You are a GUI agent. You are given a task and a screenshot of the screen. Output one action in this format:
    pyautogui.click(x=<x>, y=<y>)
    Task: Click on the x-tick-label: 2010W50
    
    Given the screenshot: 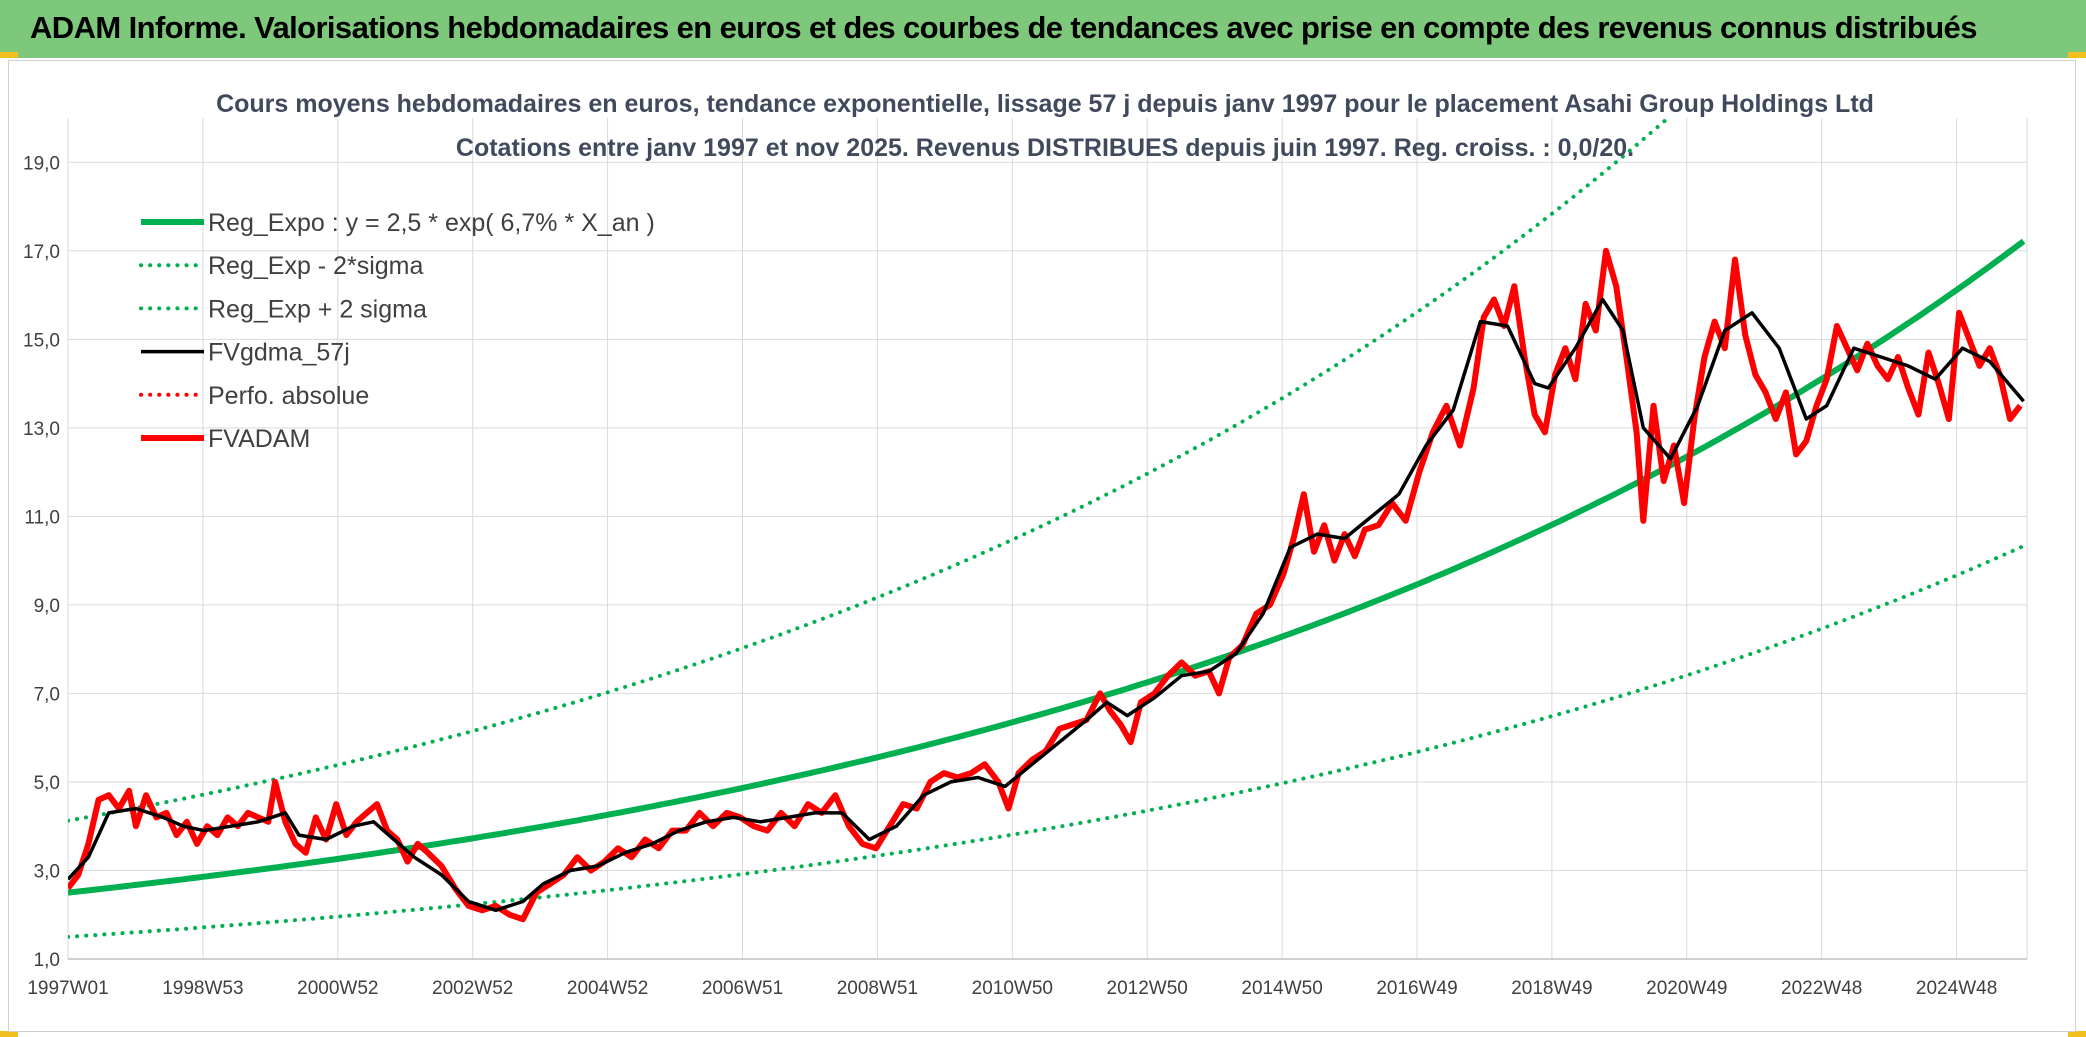 What is the action you would take?
    pyautogui.click(x=1012, y=988)
    